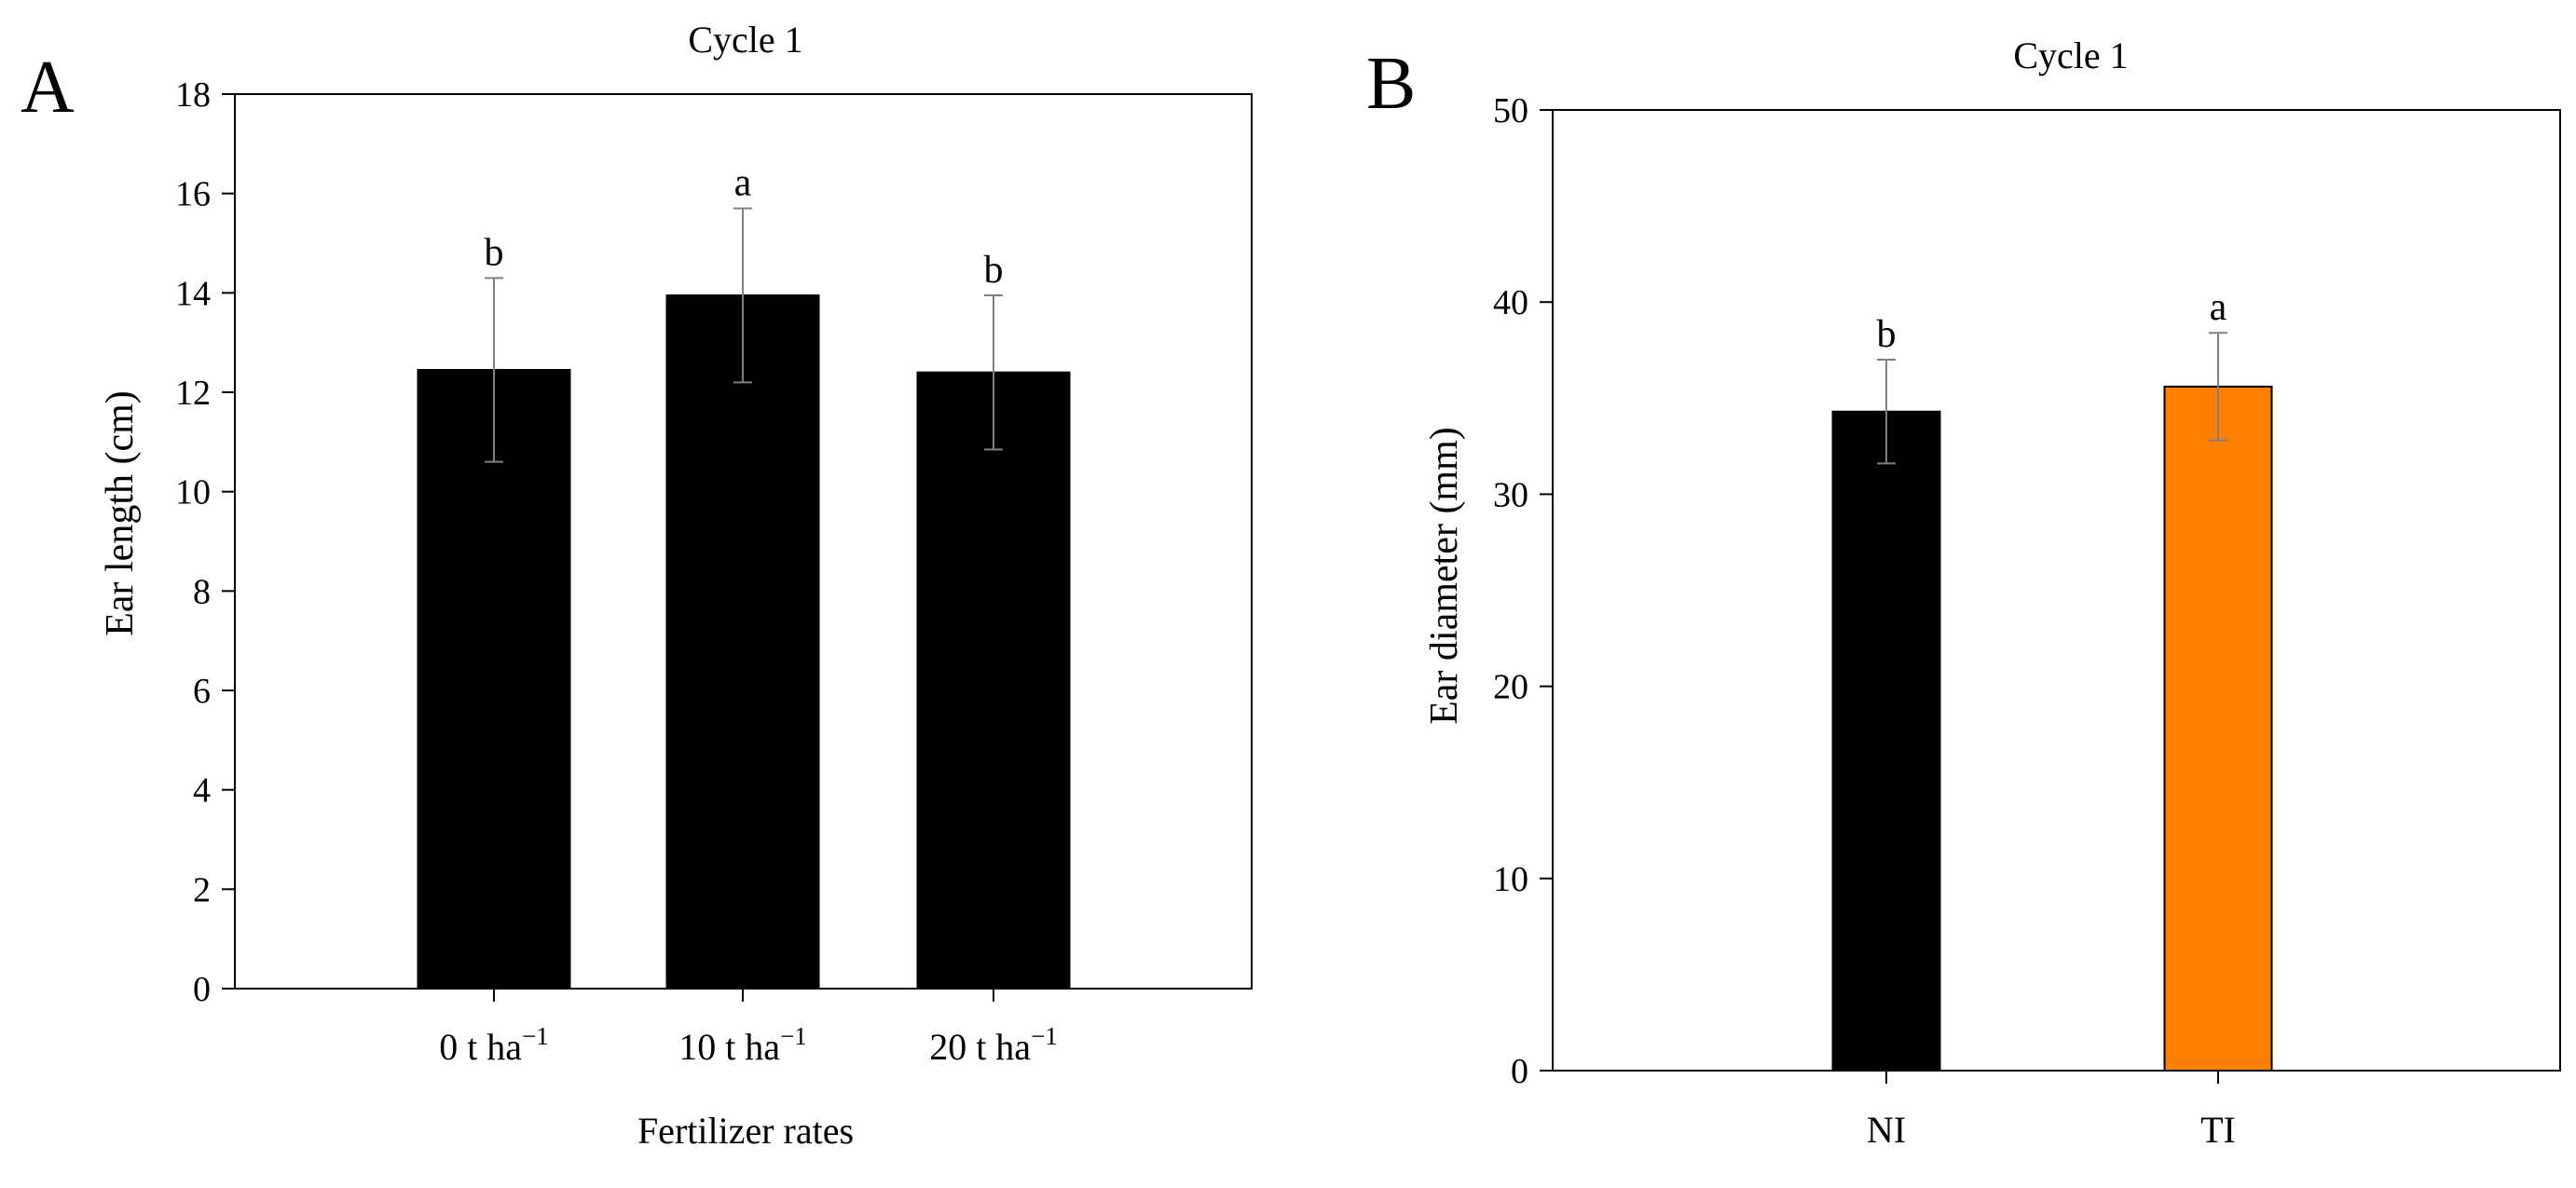  What do you see at coordinates (1444, 576) in the screenshot?
I see `panel-b-y-axis-label: Ear diameter (mm)` at bounding box center [1444, 576].